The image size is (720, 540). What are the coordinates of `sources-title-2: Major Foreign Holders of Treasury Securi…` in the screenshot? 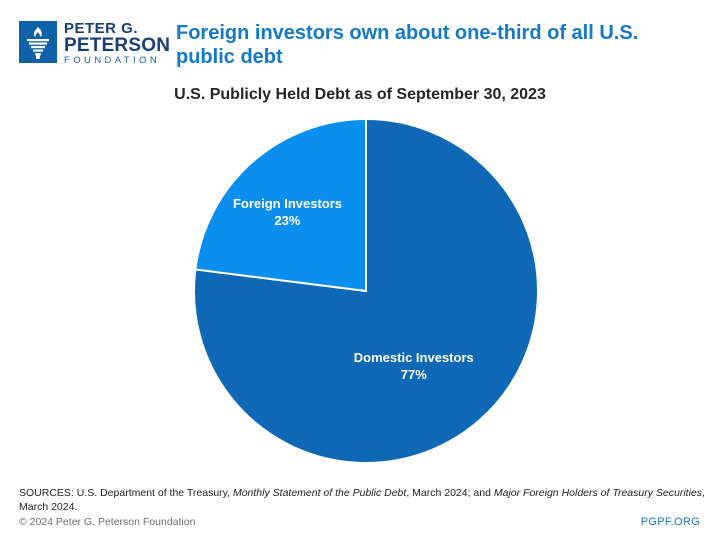 It's located at (598, 493).